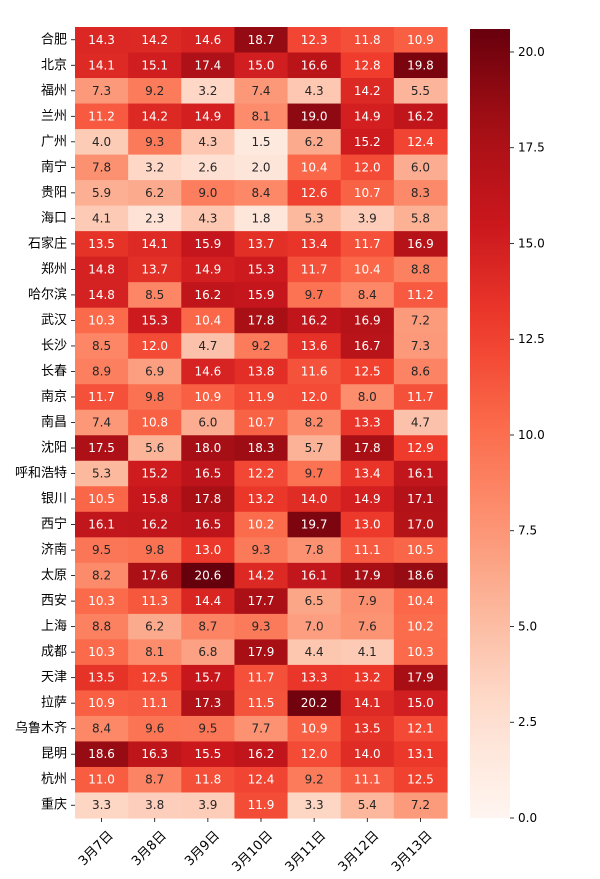  I want to click on cell-value-label: 3.3, so click(101, 805).